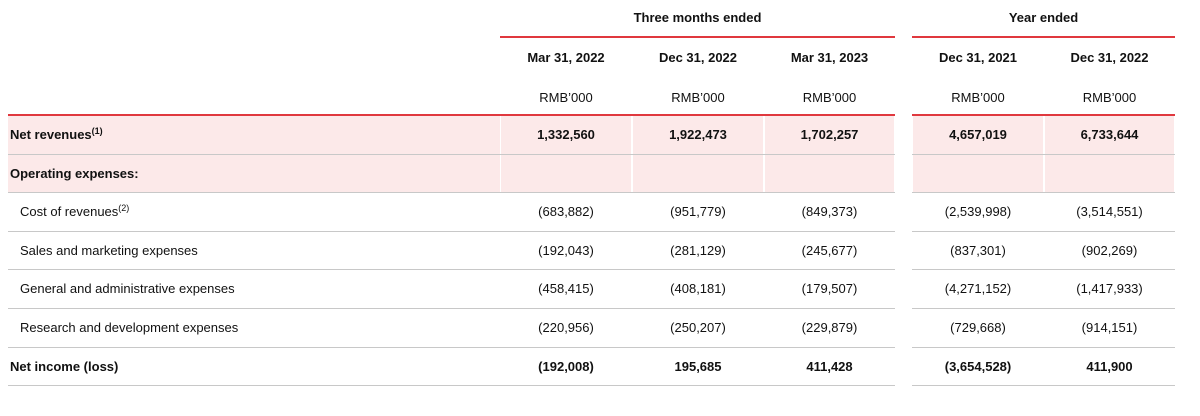 The height and width of the screenshot is (416, 1200). Describe the element at coordinates (829, 57) in the screenshot. I see `column-date: Mar 31, 2023` at that location.